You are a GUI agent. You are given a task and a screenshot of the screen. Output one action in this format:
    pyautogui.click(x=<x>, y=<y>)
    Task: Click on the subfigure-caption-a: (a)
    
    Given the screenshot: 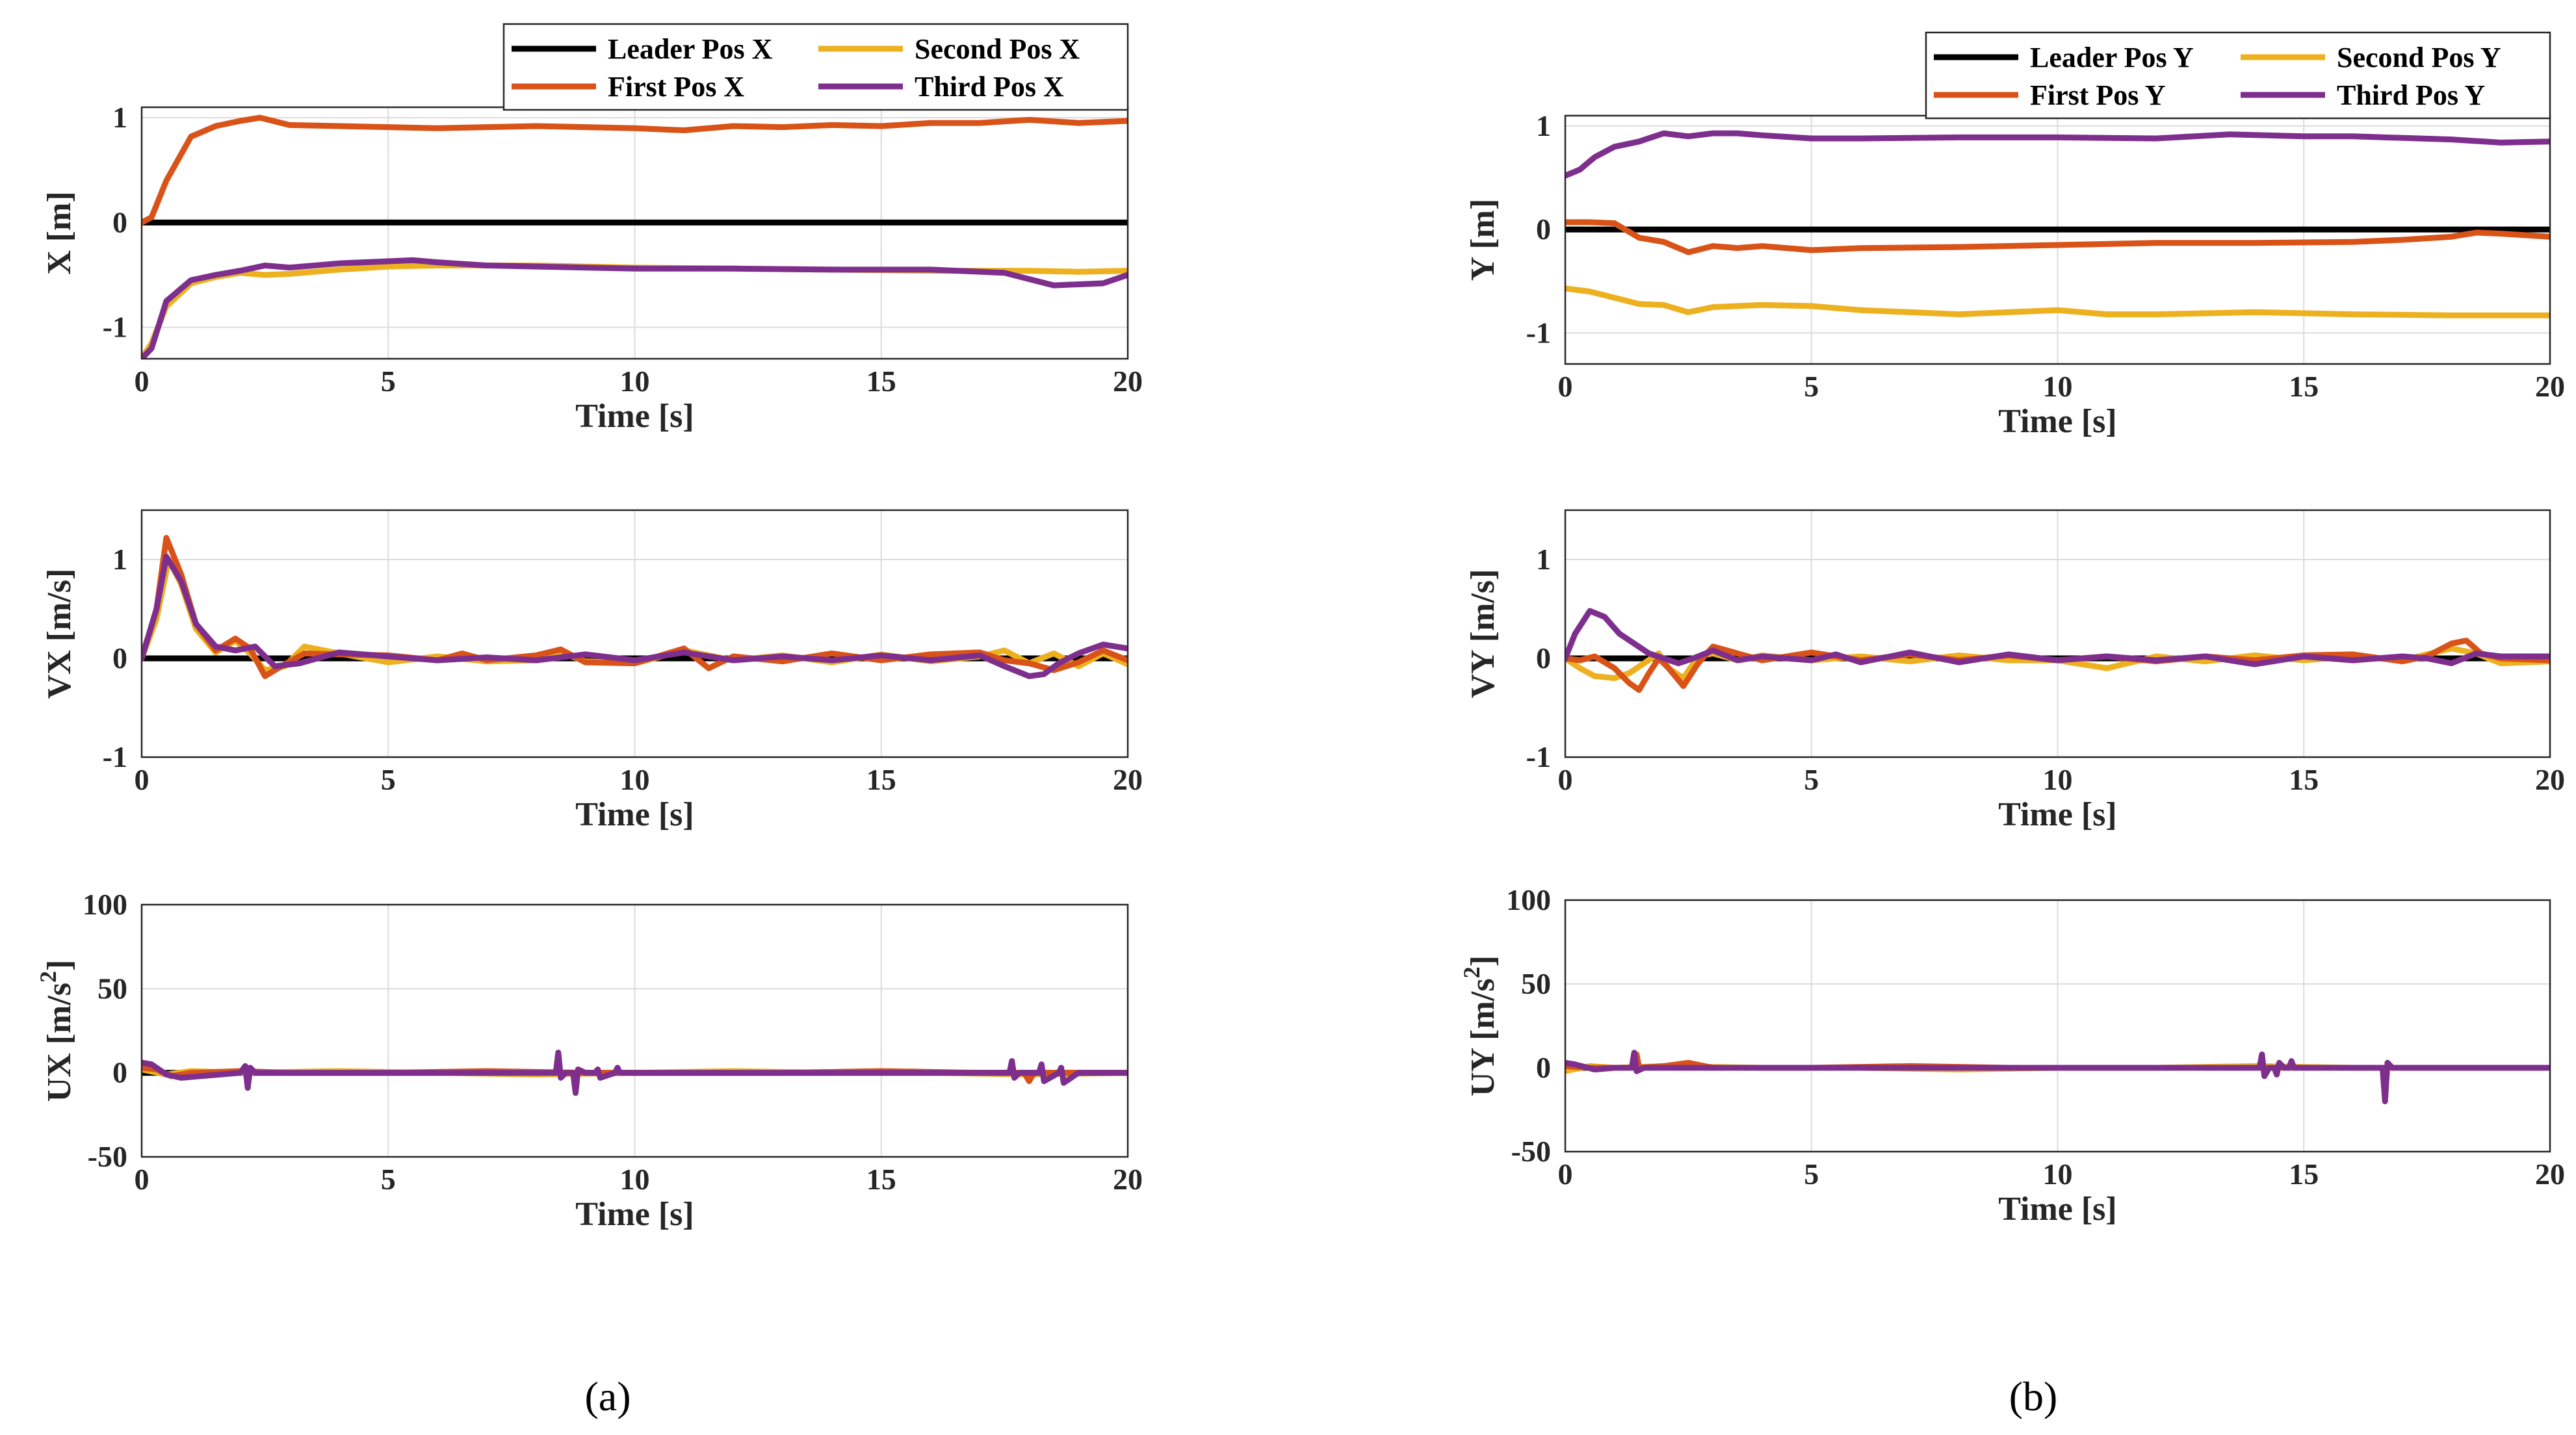 What is the action you would take?
    pyautogui.click(x=607, y=1396)
    